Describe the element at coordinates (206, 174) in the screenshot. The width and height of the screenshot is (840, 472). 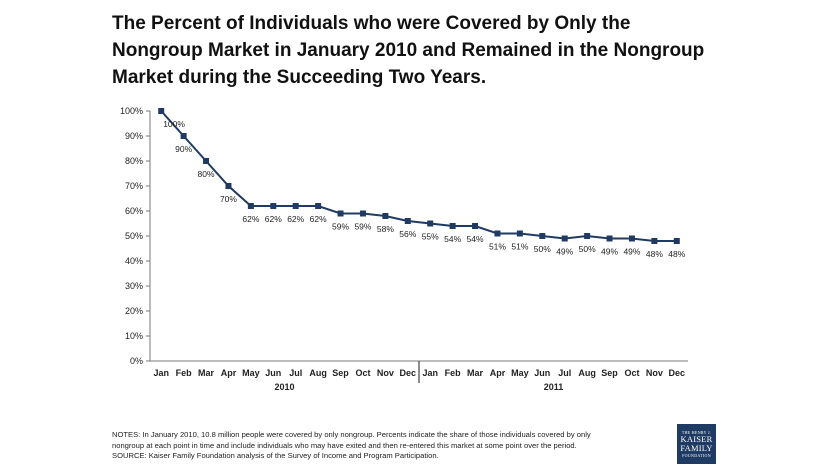
I see `data-label: 80%` at that location.